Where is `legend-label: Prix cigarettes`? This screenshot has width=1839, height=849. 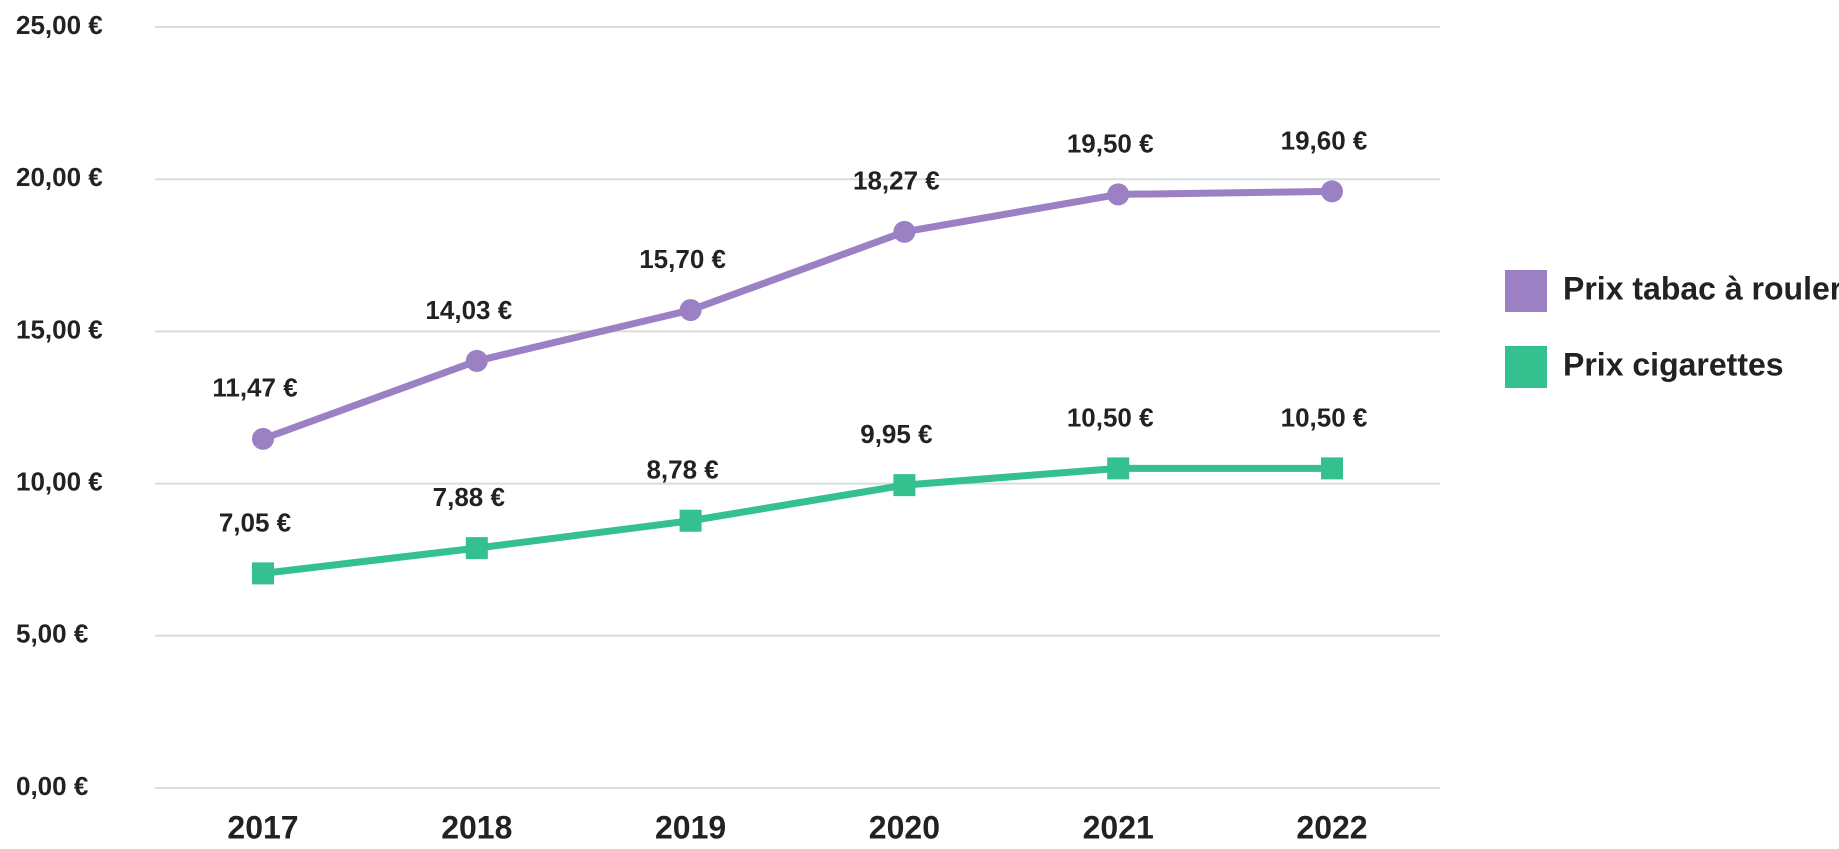 legend-label: Prix cigarettes is located at coordinates (1673, 364).